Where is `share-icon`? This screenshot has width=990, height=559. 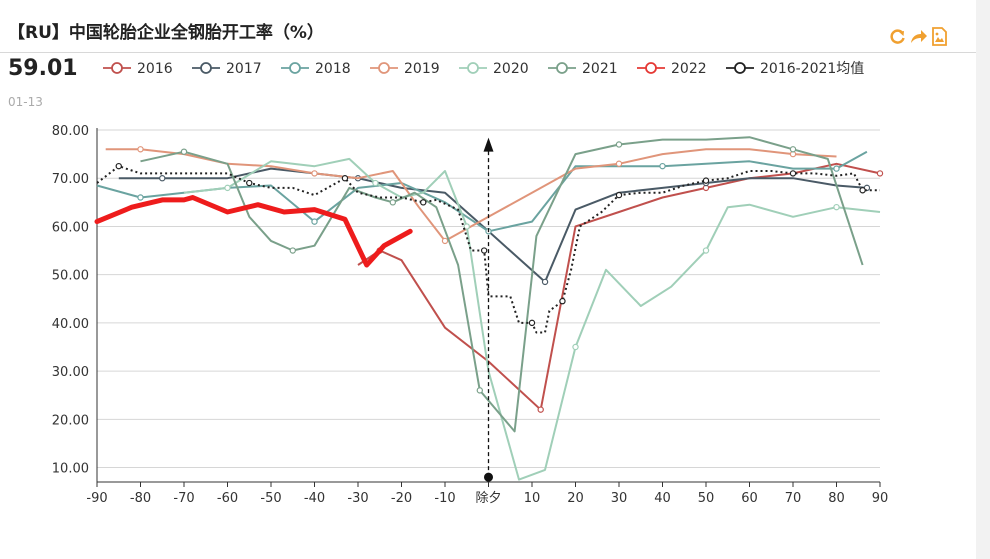 share-icon is located at coordinates (918, 36).